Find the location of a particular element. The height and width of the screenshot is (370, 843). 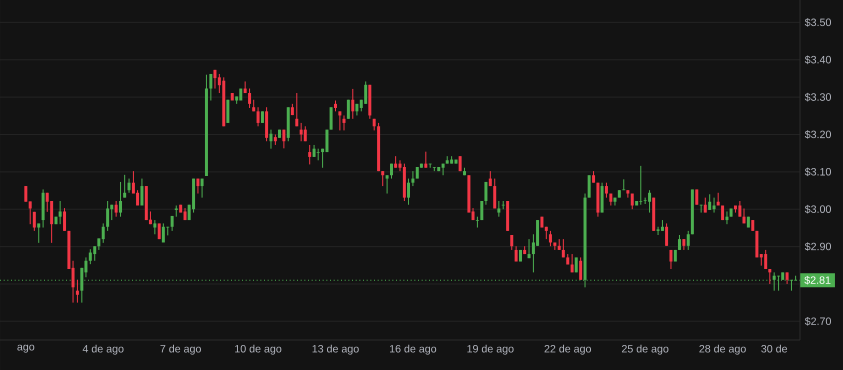

y-tick-label: $3.30 is located at coordinates (817, 97).